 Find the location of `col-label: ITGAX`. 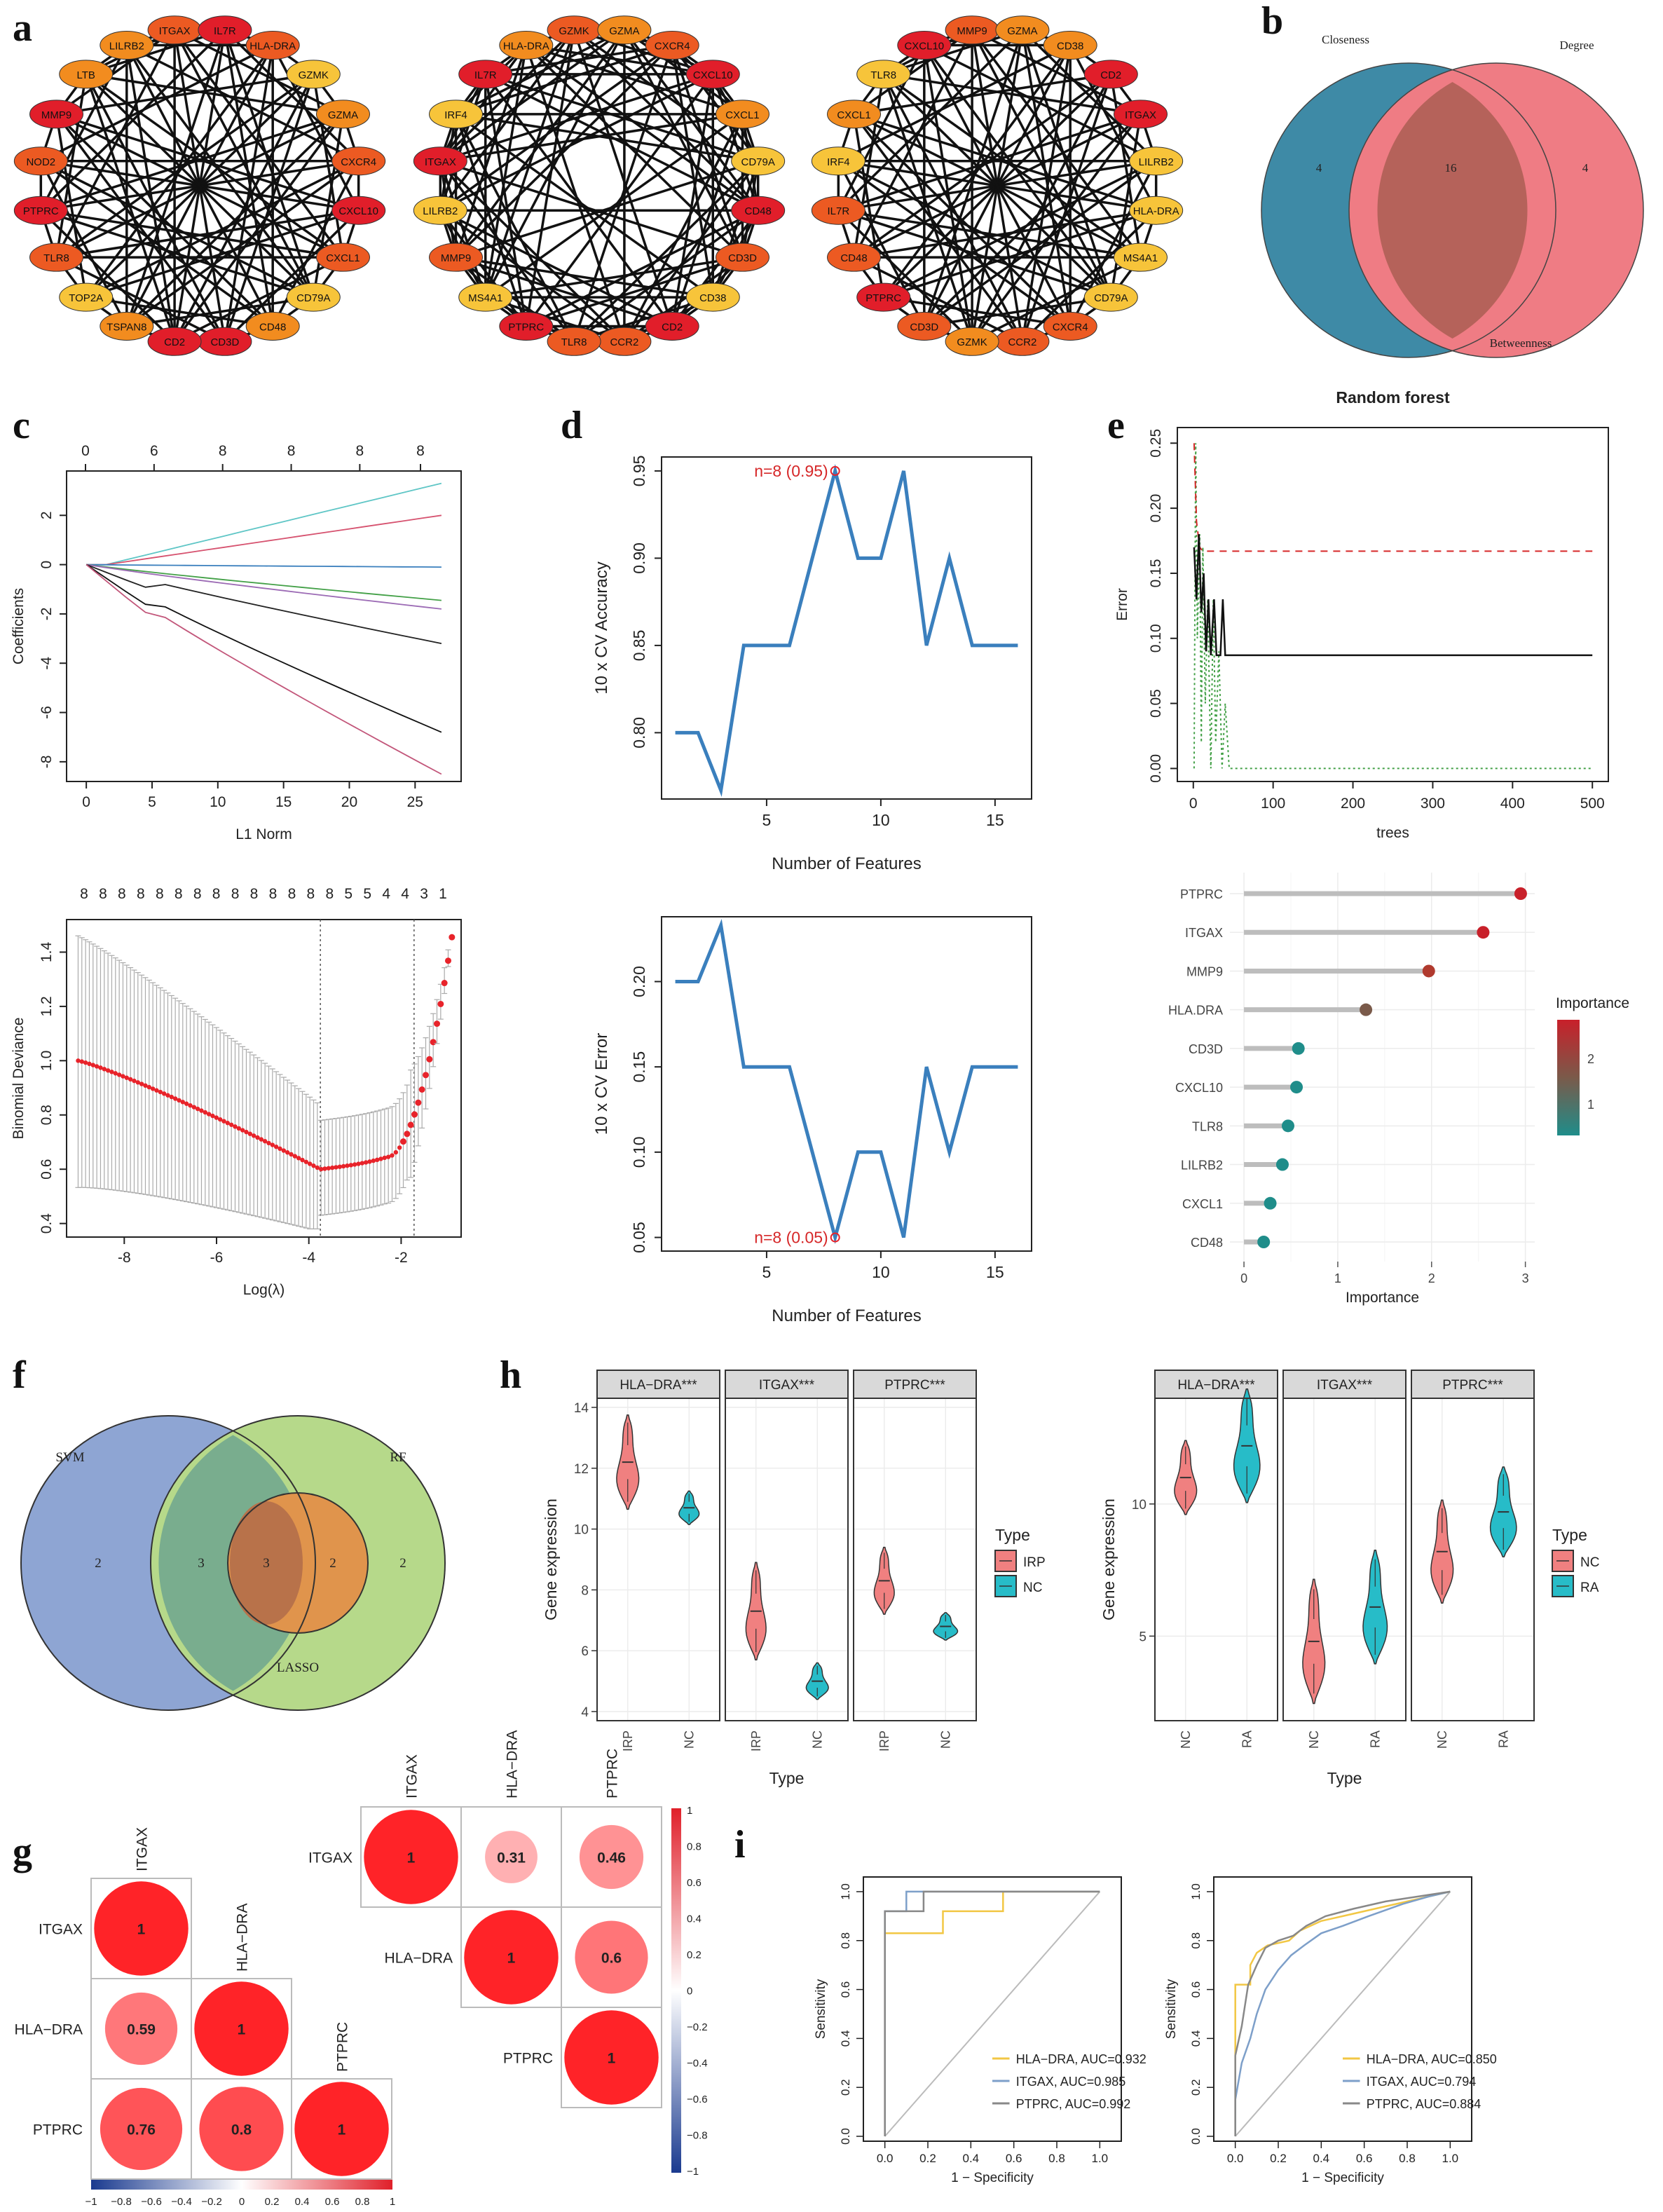

col-label: ITGAX is located at coordinates (143, 1849).